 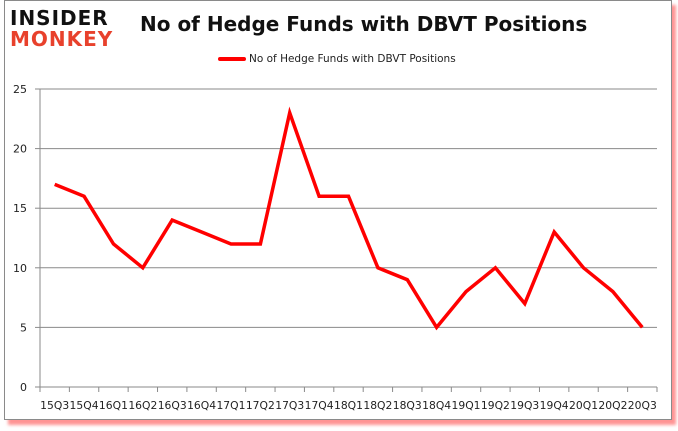 What do you see at coordinates (260, 406) in the screenshot?
I see `x-tick-label: 17Q2` at bounding box center [260, 406].